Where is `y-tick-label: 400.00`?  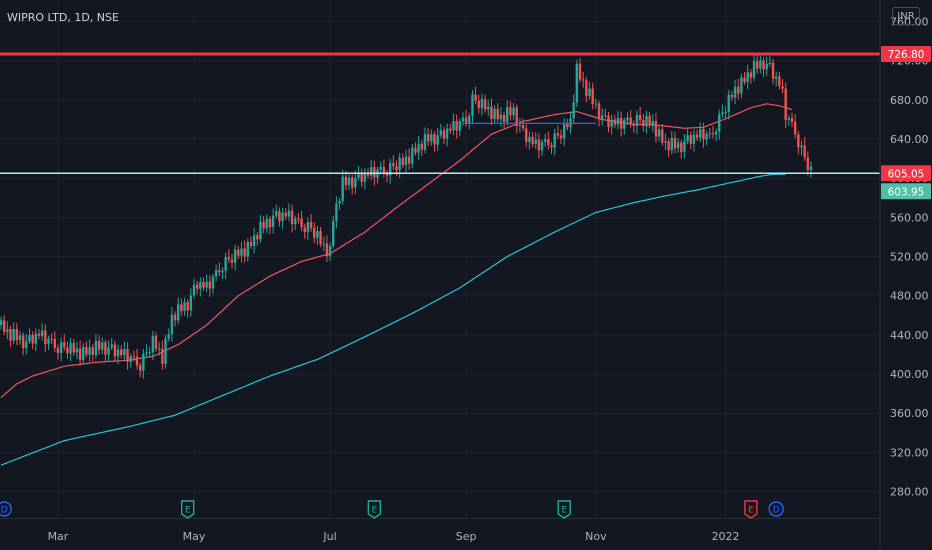
y-tick-label: 400.00 is located at coordinates (909, 374).